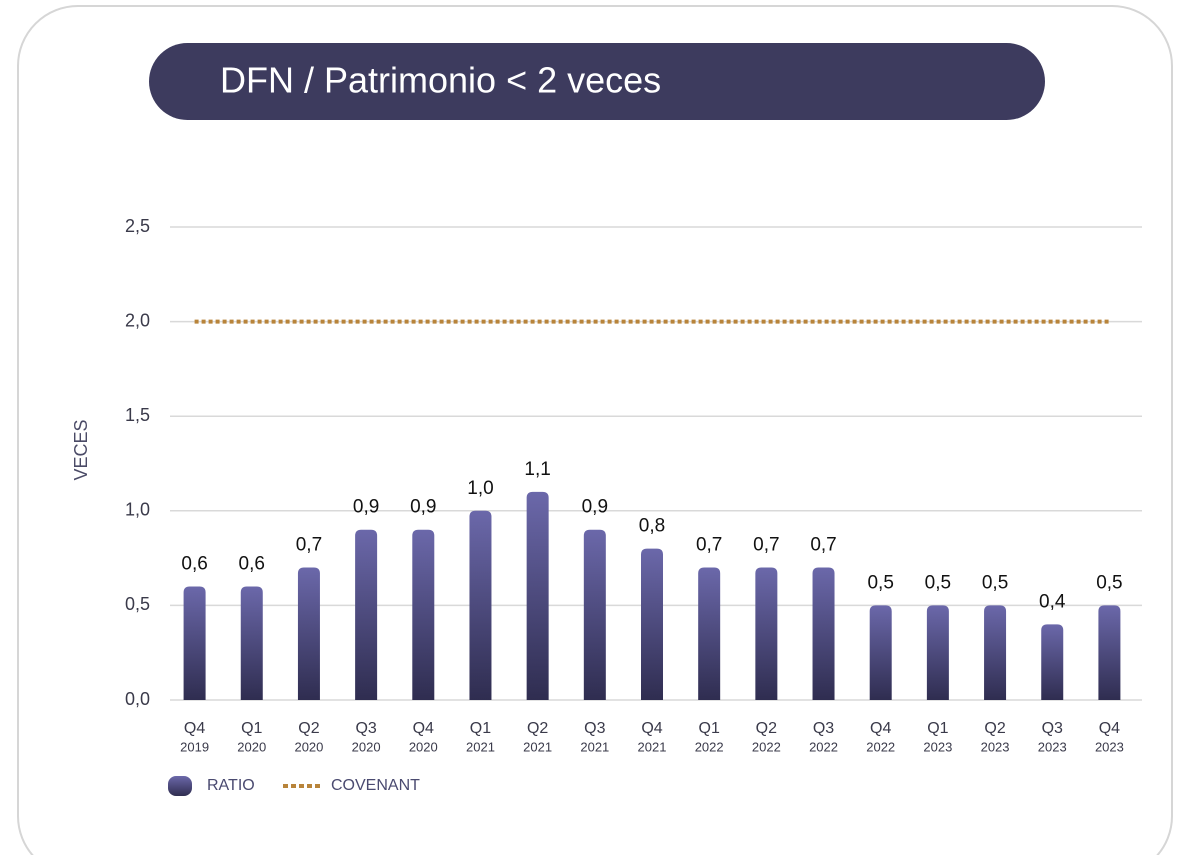  I want to click on title-pill, so click(597, 81).